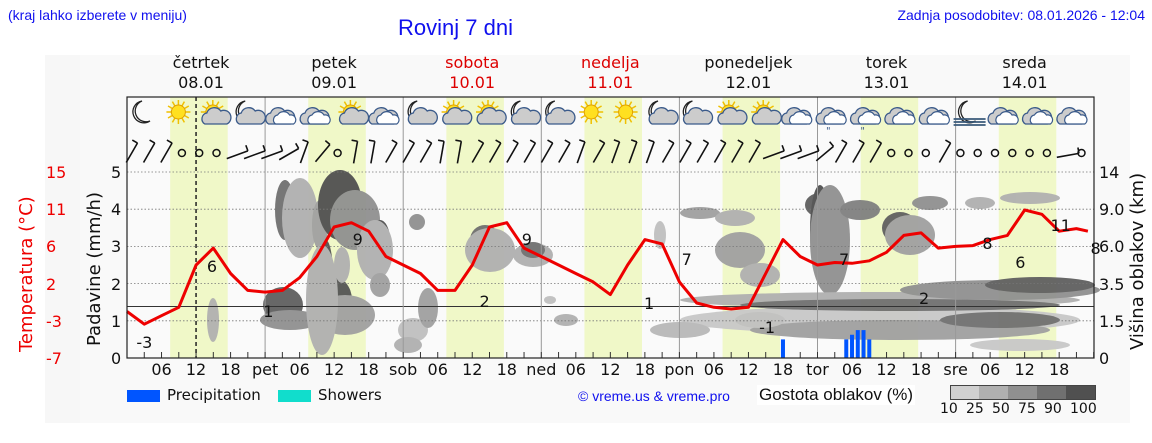 This screenshot has width=1152, height=443. I want to click on day-date: 14.01, so click(1024, 82).